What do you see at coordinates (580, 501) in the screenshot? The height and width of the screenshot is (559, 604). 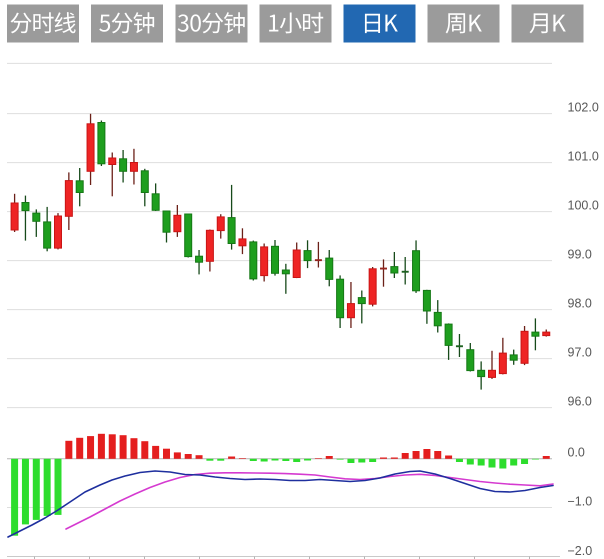 I see `svg-text: −1.0` at bounding box center [580, 501].